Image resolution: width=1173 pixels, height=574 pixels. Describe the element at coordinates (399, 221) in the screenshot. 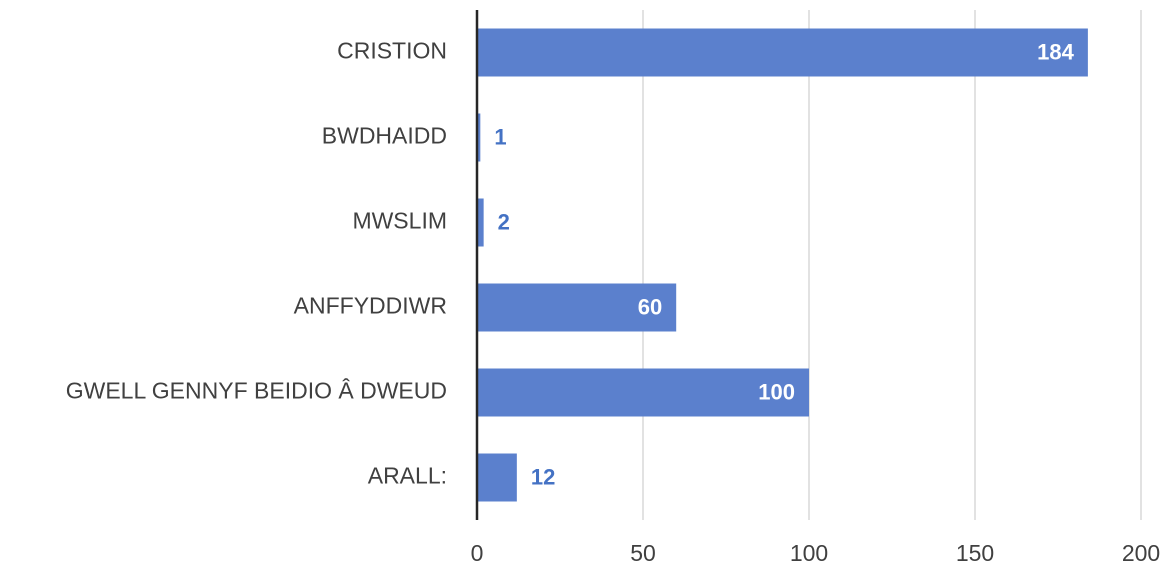

I see `y-tick-label: MWSLIM` at that location.